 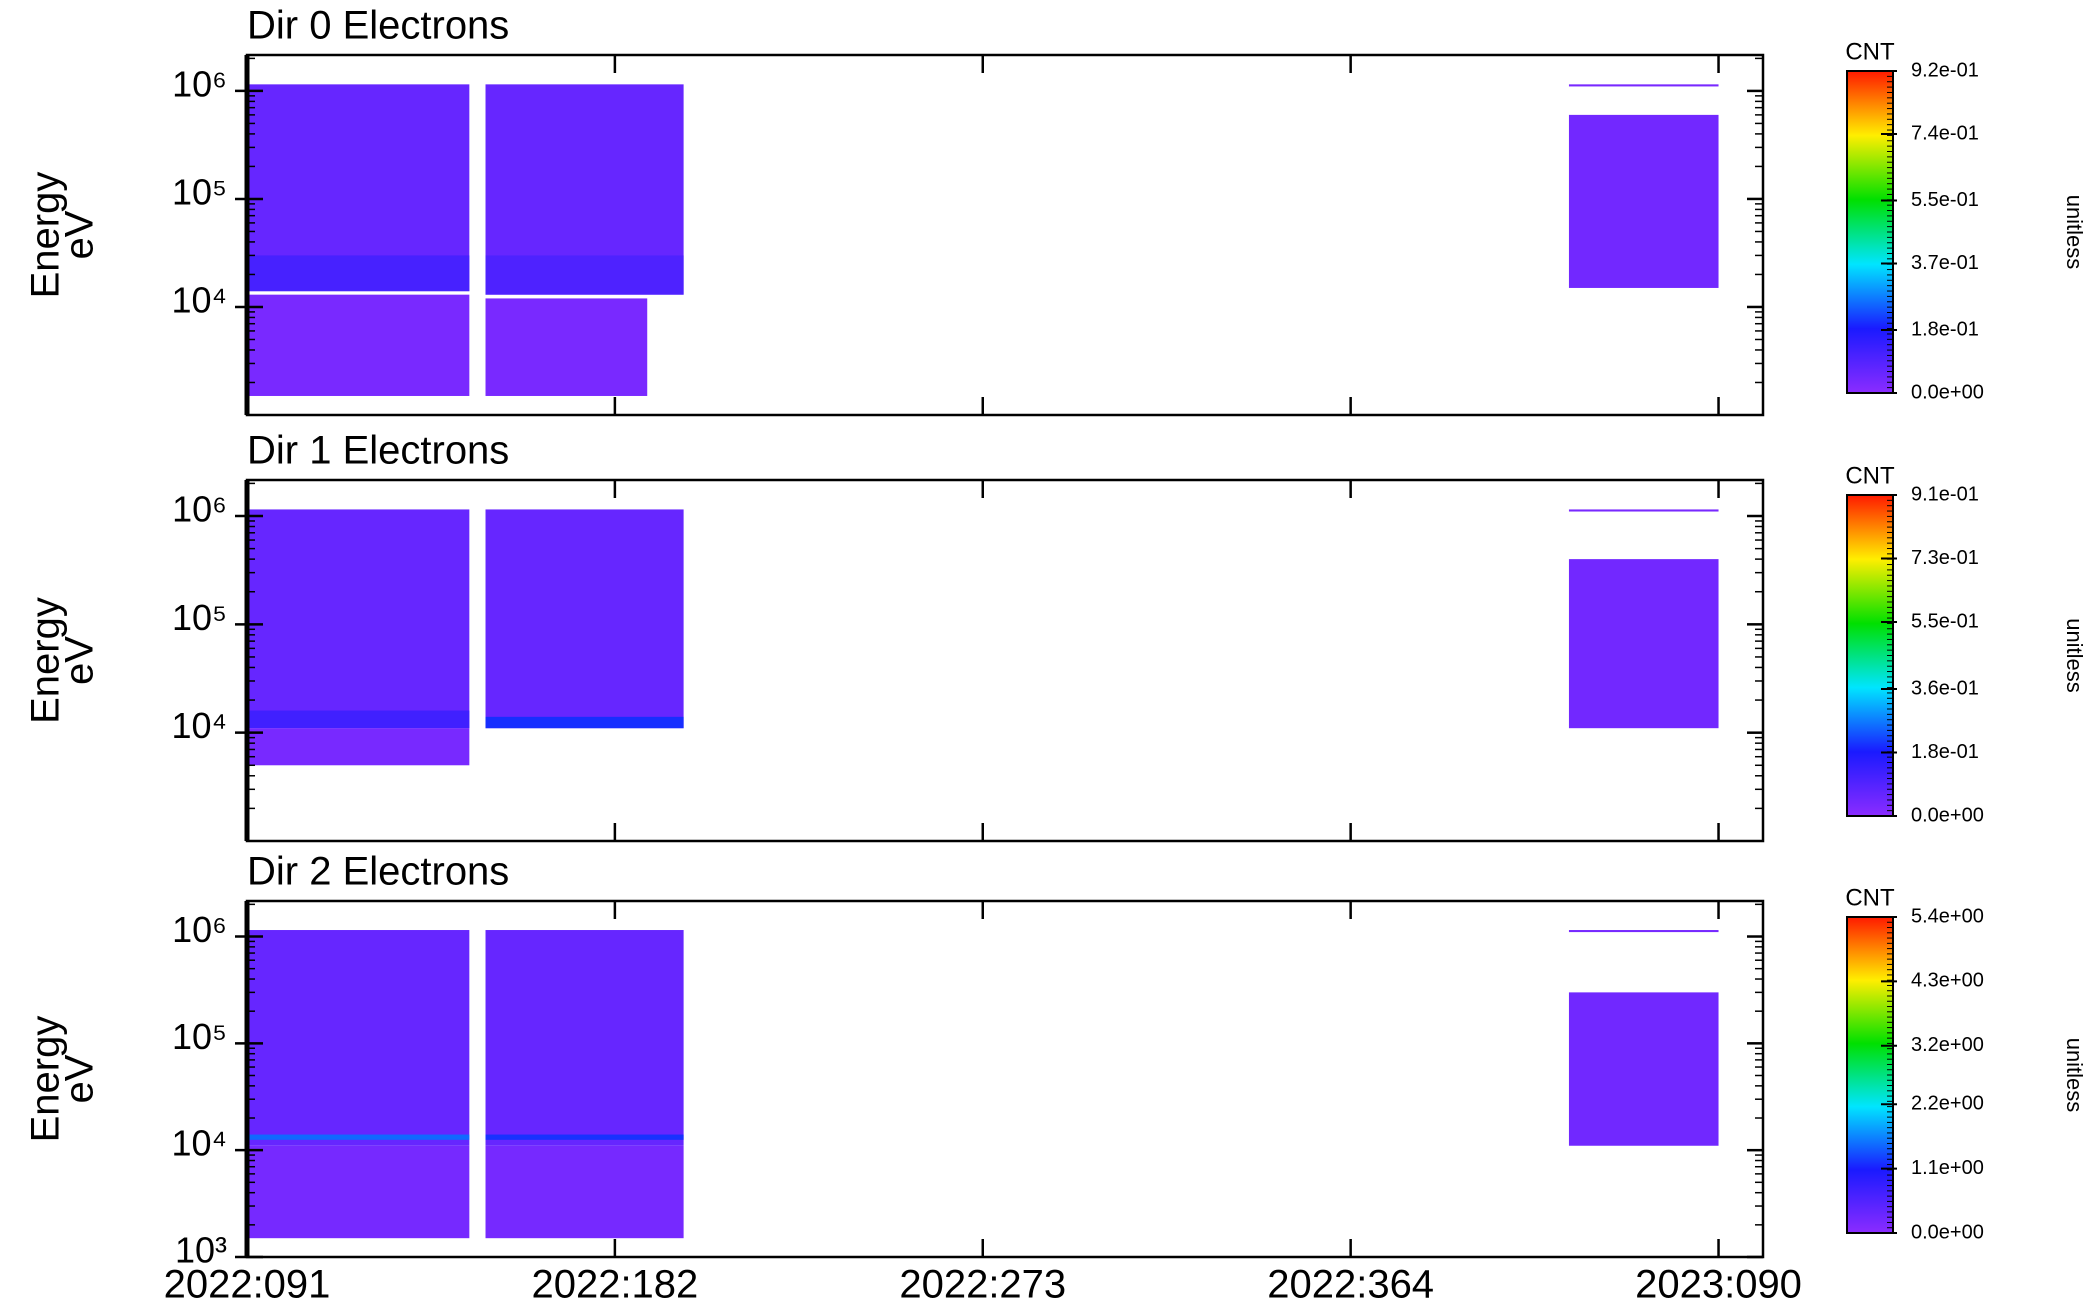 What do you see at coordinates (1945, 688) in the screenshot?
I see `colorbar-tick-label: 3.6e-01` at bounding box center [1945, 688].